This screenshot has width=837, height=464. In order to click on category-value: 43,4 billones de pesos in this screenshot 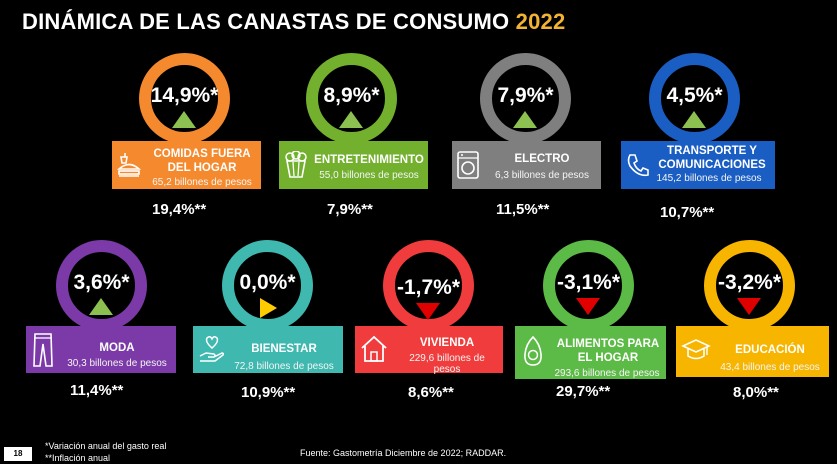, I will do `click(770, 367)`.